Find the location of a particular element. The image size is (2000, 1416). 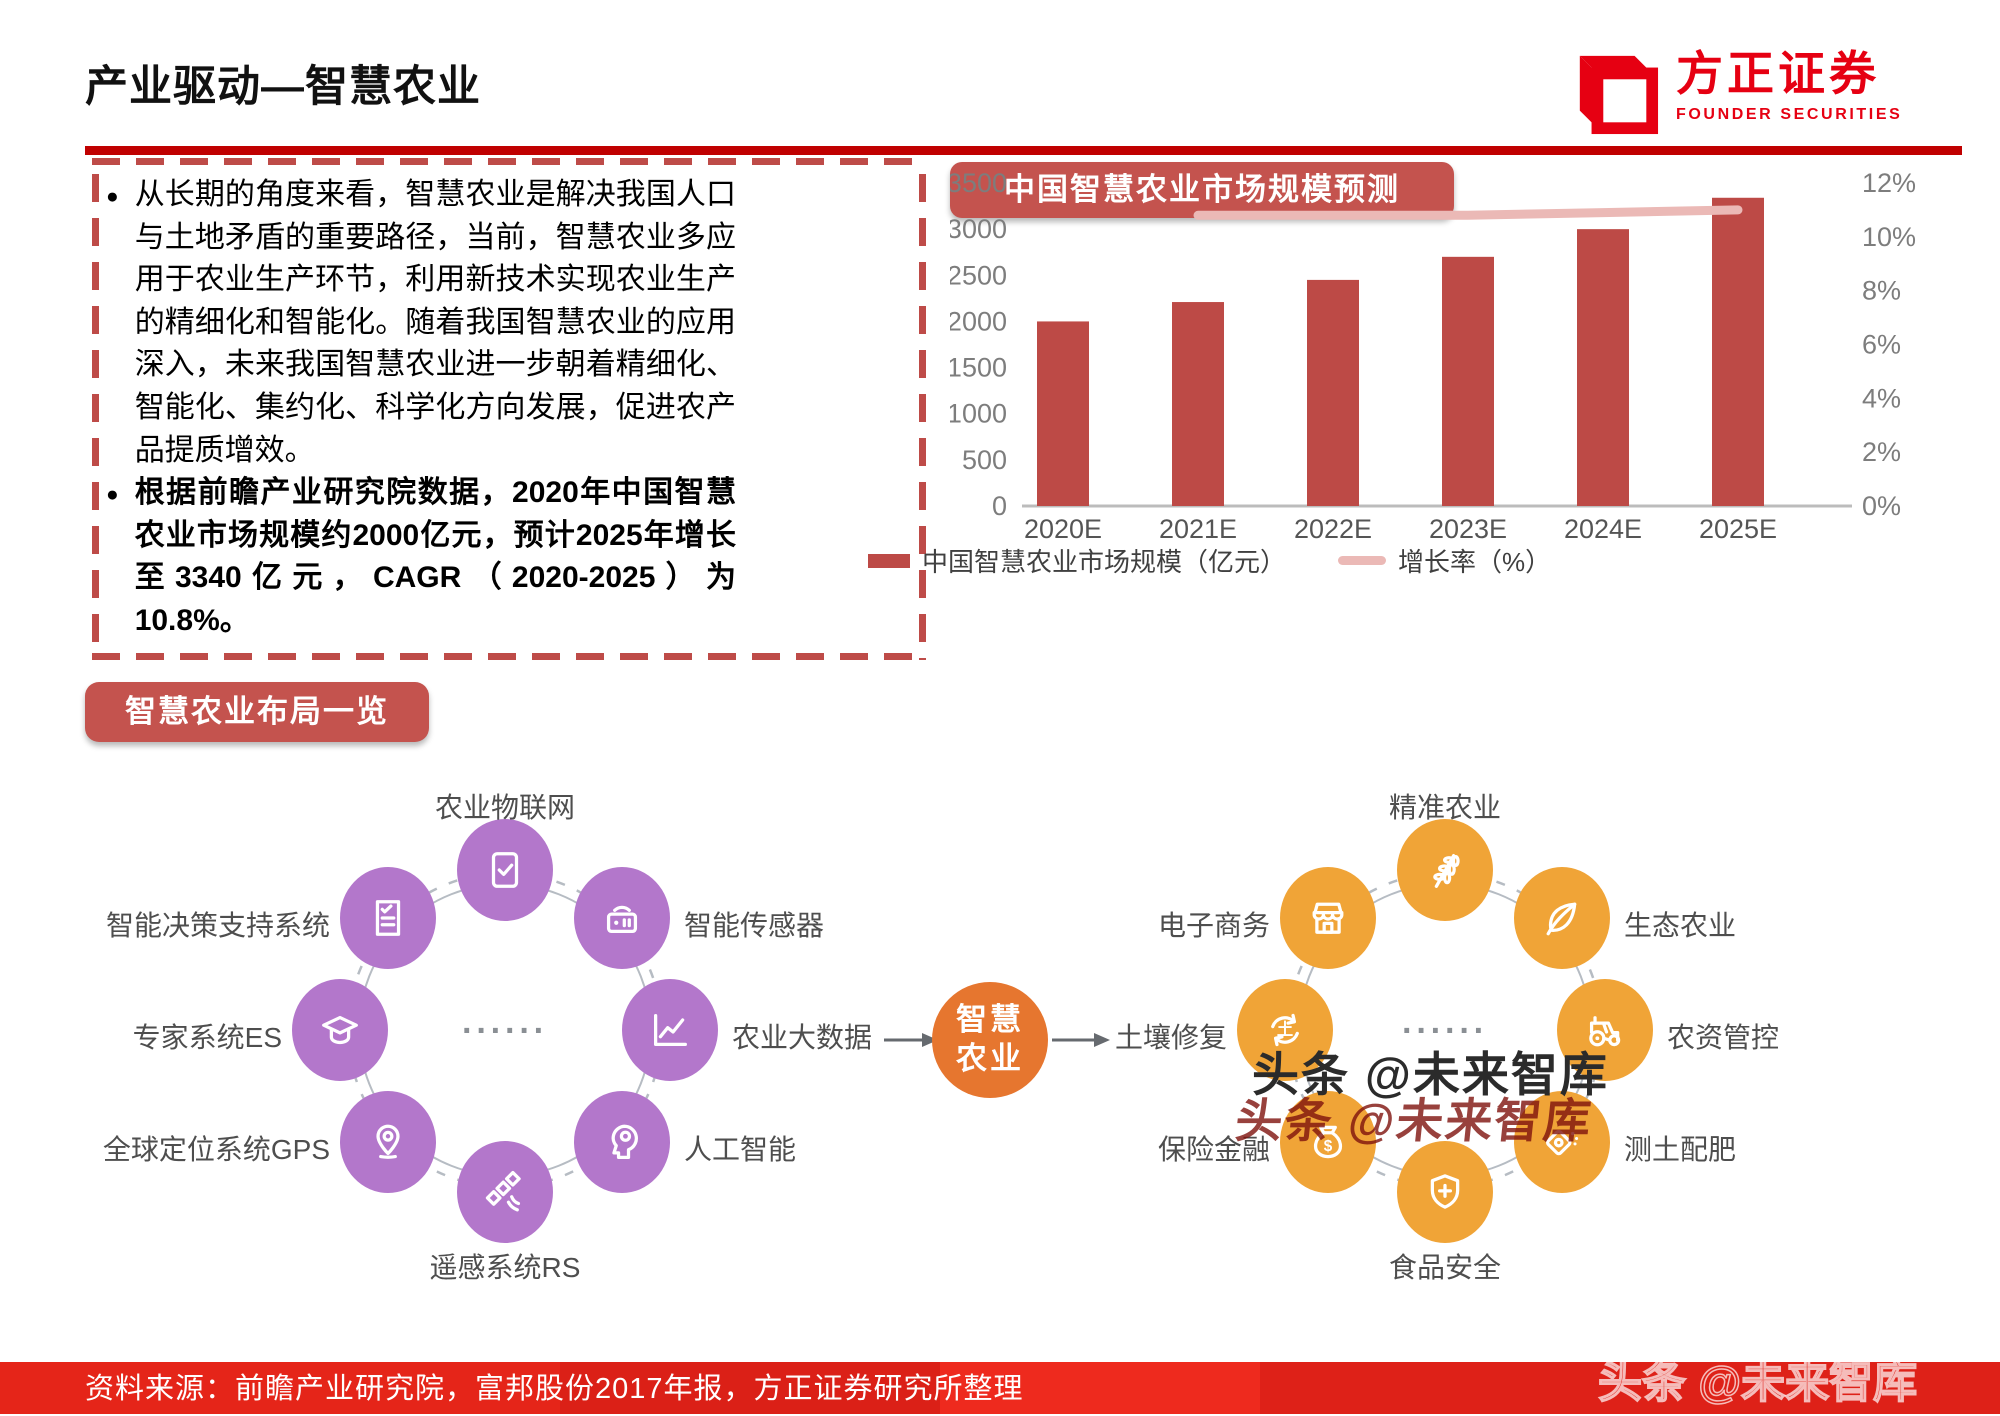

node-soil-testing is located at coordinates (1562, 1142).